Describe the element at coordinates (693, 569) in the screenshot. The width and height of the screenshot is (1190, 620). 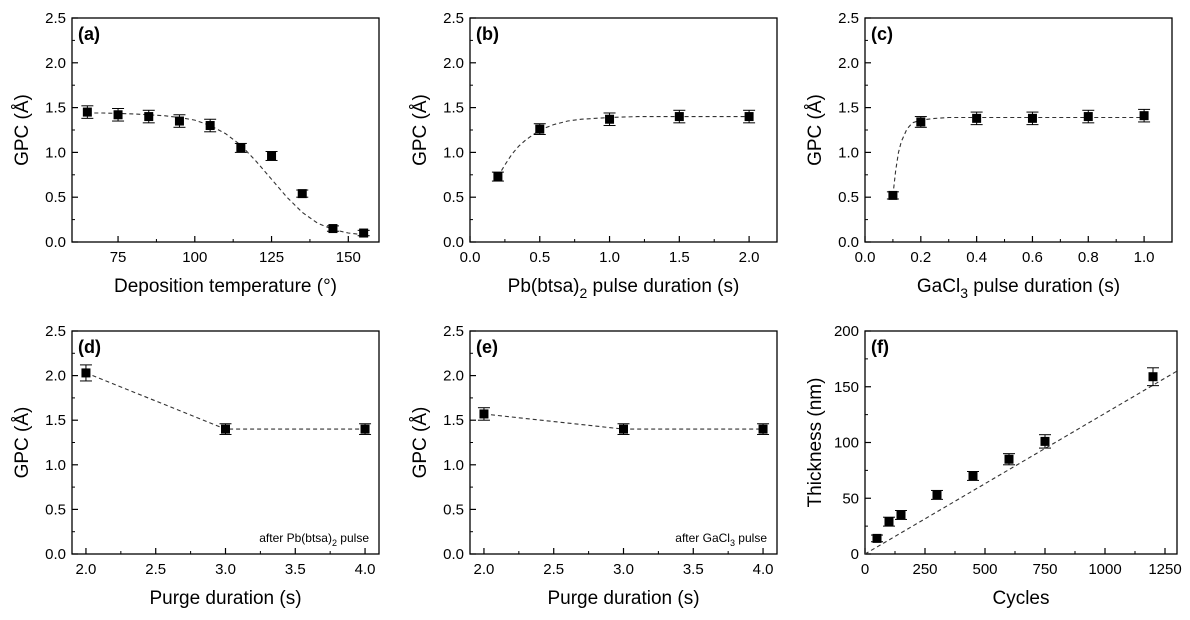
I see `x-tick-label: 3.5` at that location.